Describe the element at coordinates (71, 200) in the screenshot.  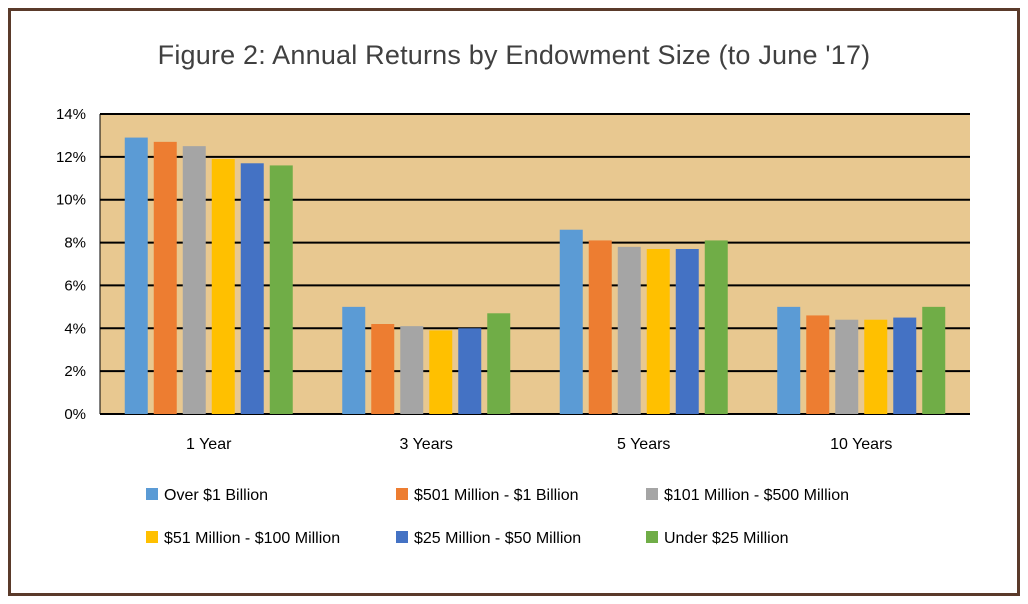
I see `y-tick-label: 10%` at that location.